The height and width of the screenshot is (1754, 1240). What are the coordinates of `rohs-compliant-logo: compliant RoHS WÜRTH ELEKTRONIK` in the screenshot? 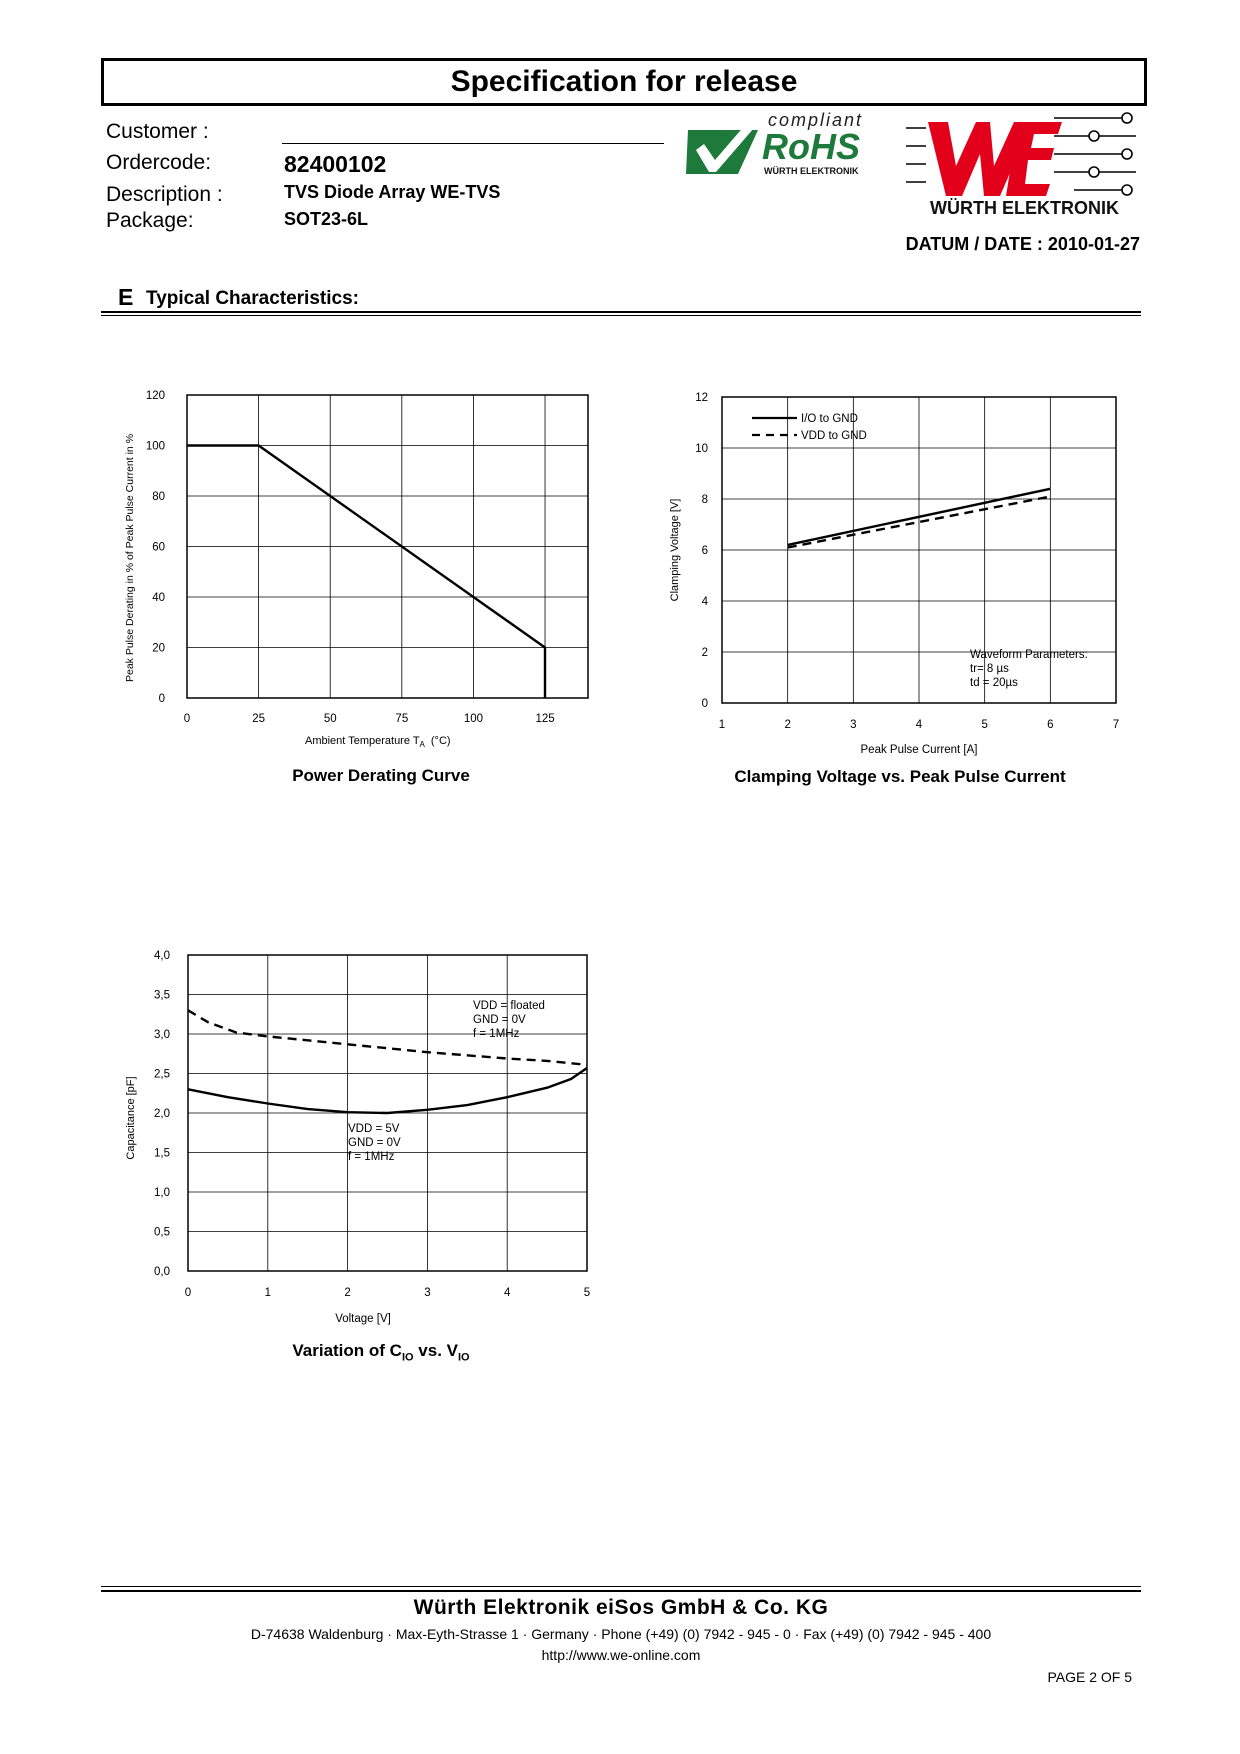 It's located at (774, 144).